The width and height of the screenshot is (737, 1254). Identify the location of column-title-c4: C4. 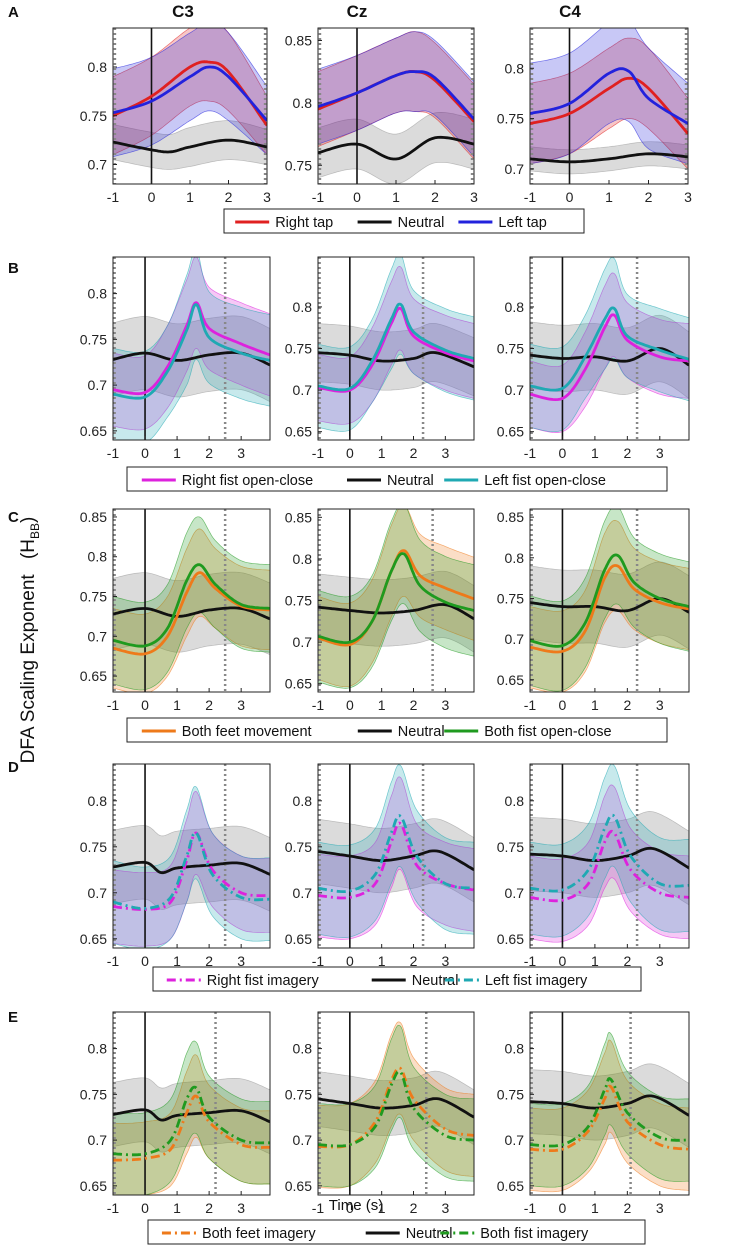
(570, 11).